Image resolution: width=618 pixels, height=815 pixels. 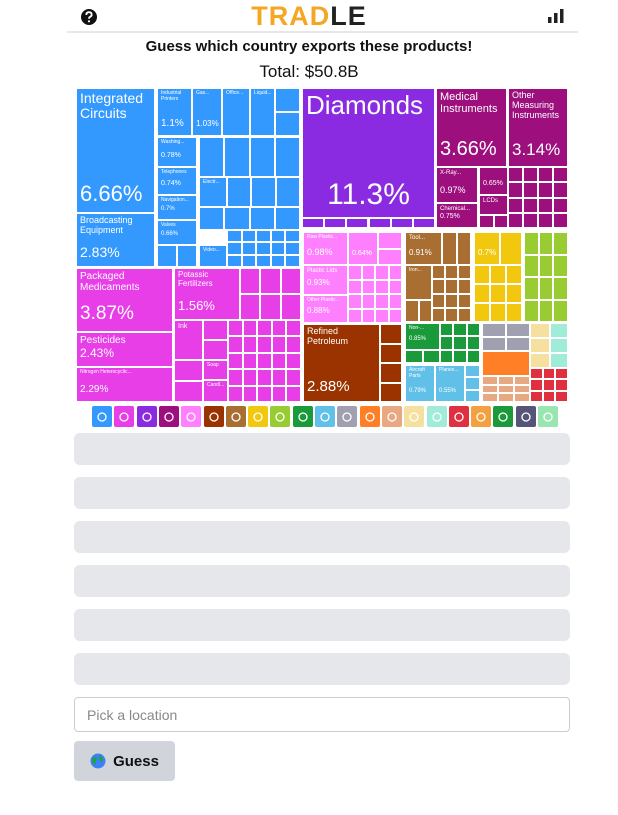 What do you see at coordinates (215, 370) in the screenshot?
I see `treemap-tile: Soap` at bounding box center [215, 370].